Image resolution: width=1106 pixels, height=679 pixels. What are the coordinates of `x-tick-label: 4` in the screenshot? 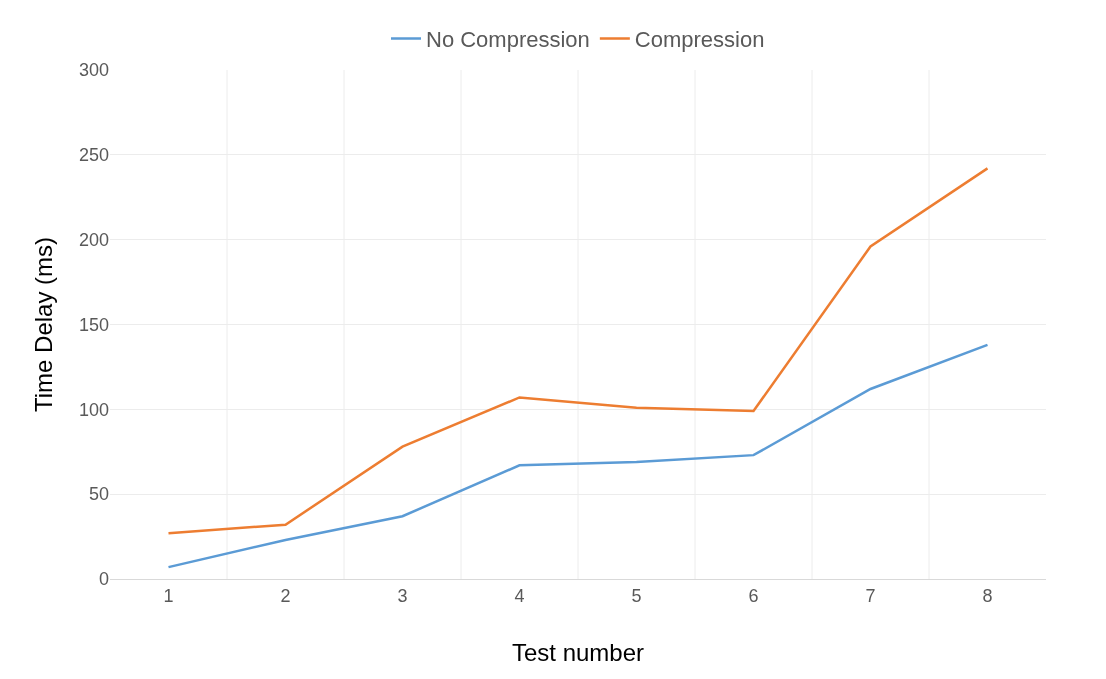 It's located at (519, 595).